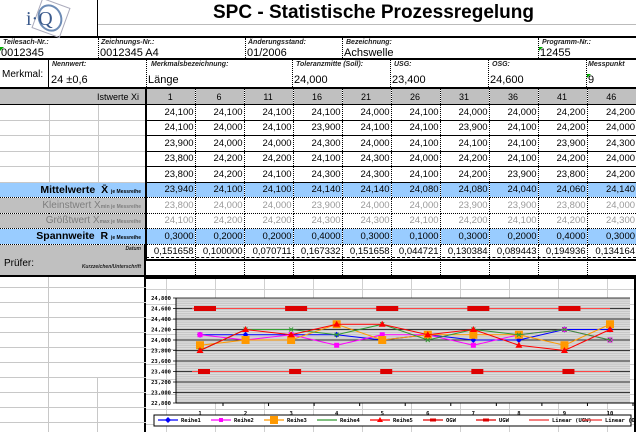 This screenshot has width=636, height=432. What do you see at coordinates (22, 53) in the screenshot?
I see `teilesach-field: 0012345` at bounding box center [22, 53].